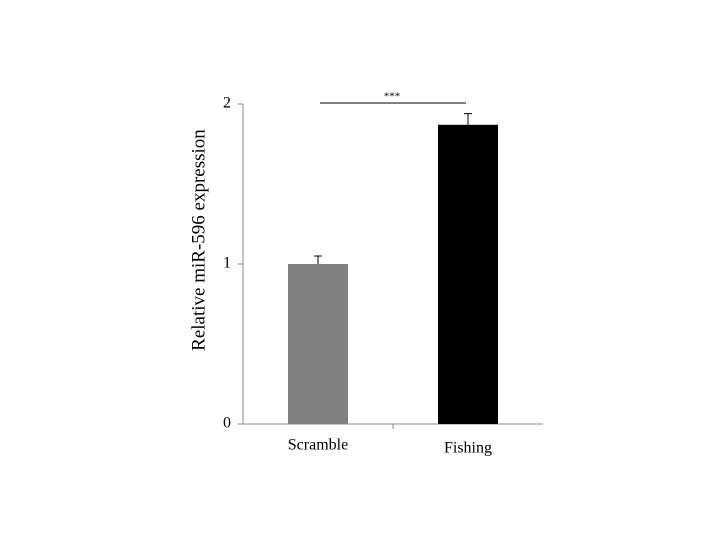 This screenshot has width=720, height=540. I want to click on x-tick-label: Scramble, so click(318, 445).